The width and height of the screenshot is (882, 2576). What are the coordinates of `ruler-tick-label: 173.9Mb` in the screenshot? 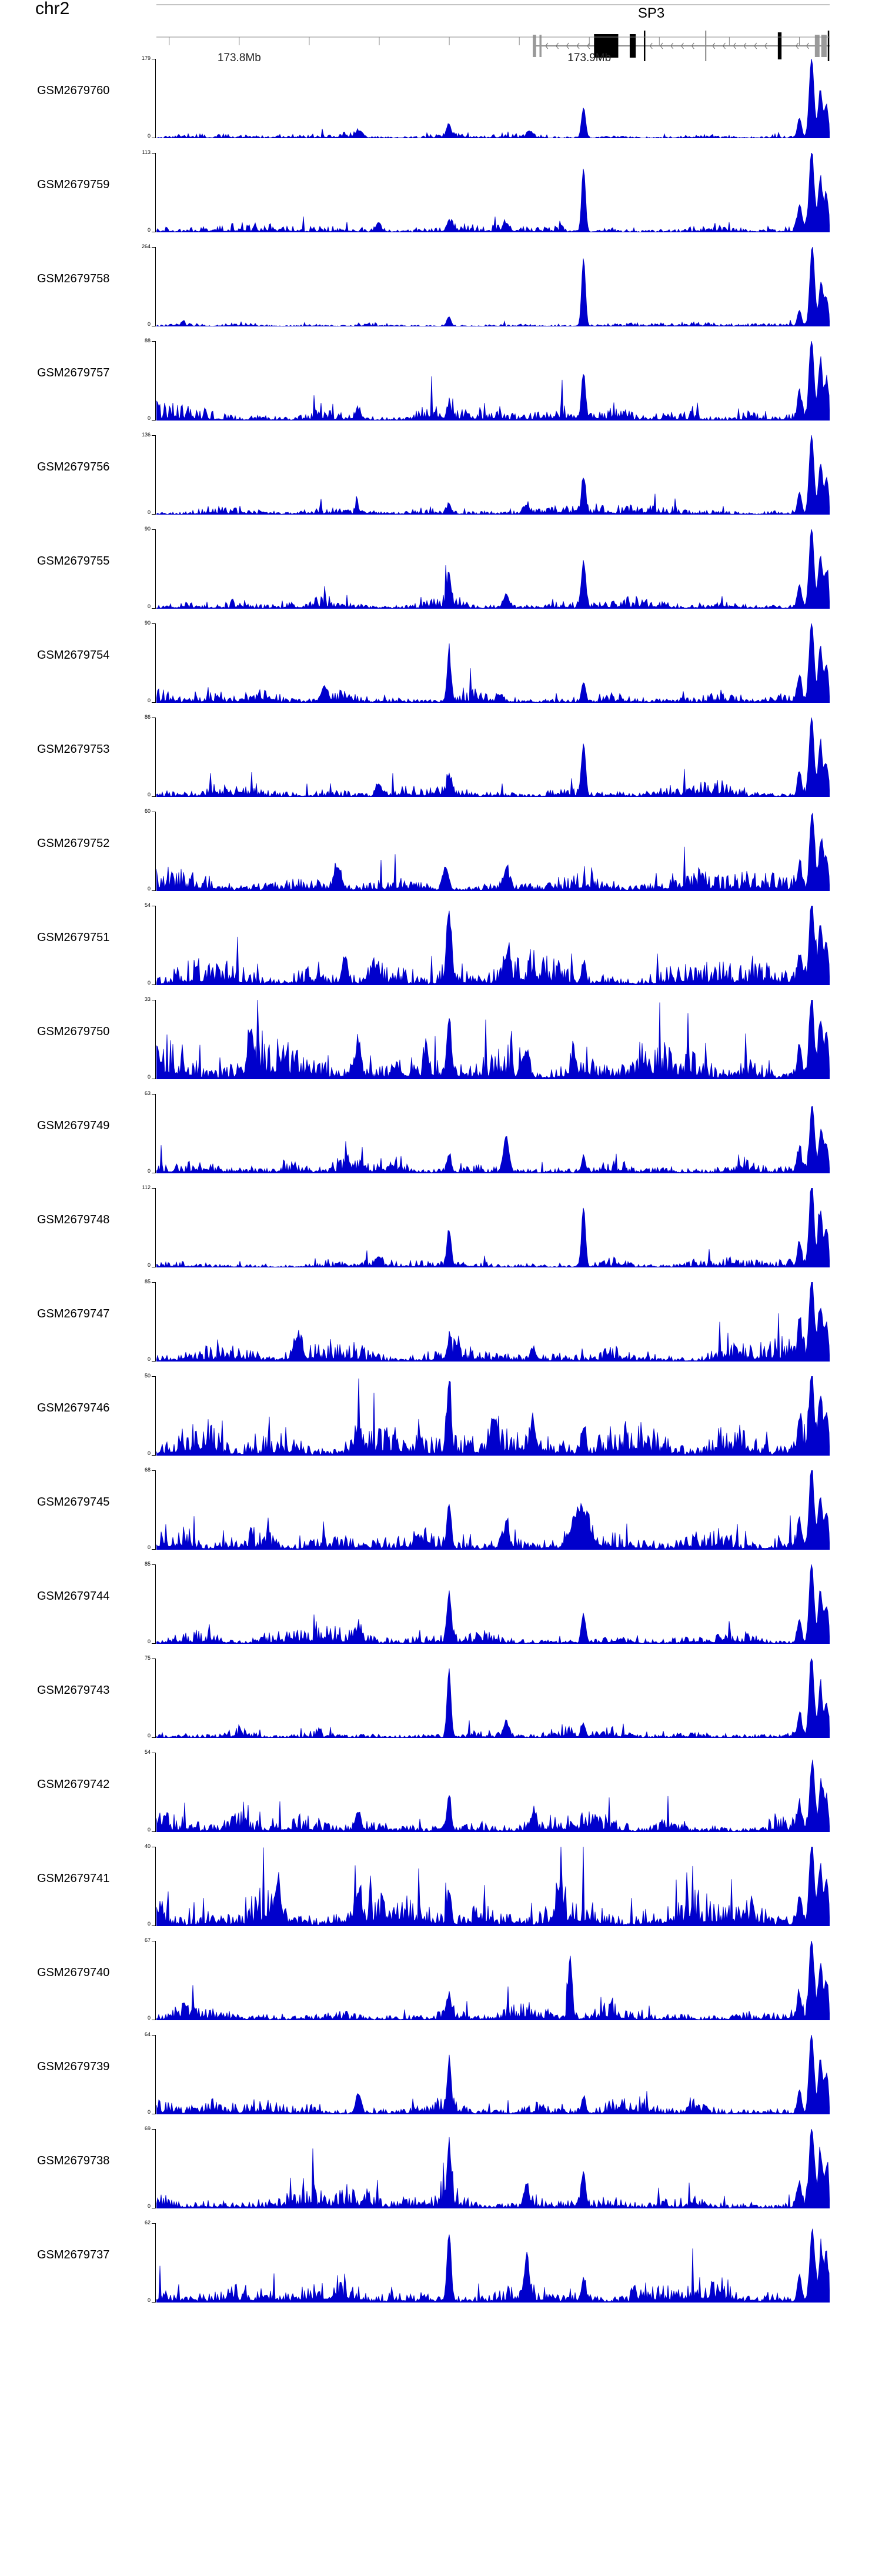 It's located at (589, 58).